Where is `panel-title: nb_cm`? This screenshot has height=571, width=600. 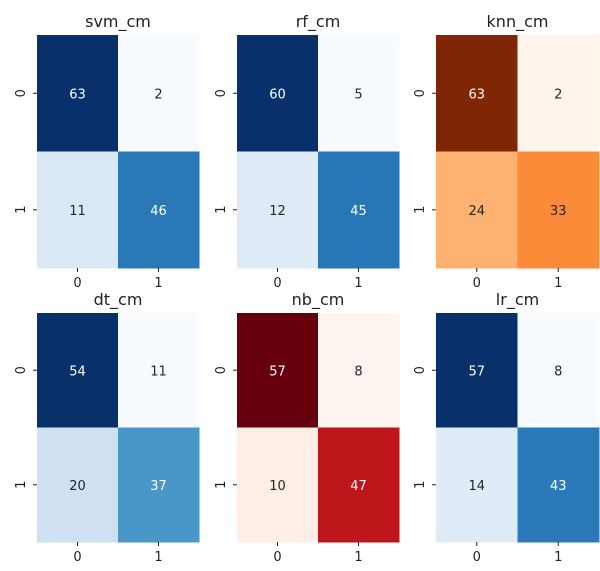
panel-title: nb_cm is located at coordinates (318, 300).